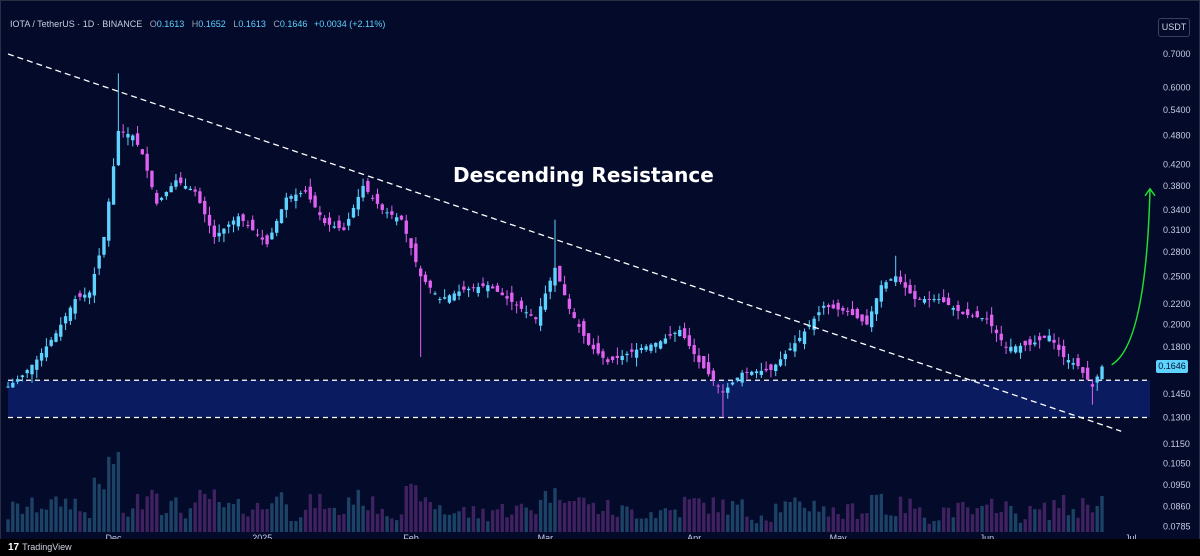 The height and width of the screenshot is (556, 1200). What do you see at coordinates (1177, 276) in the screenshot?
I see `y-tick-label: 0.2500` at bounding box center [1177, 276].